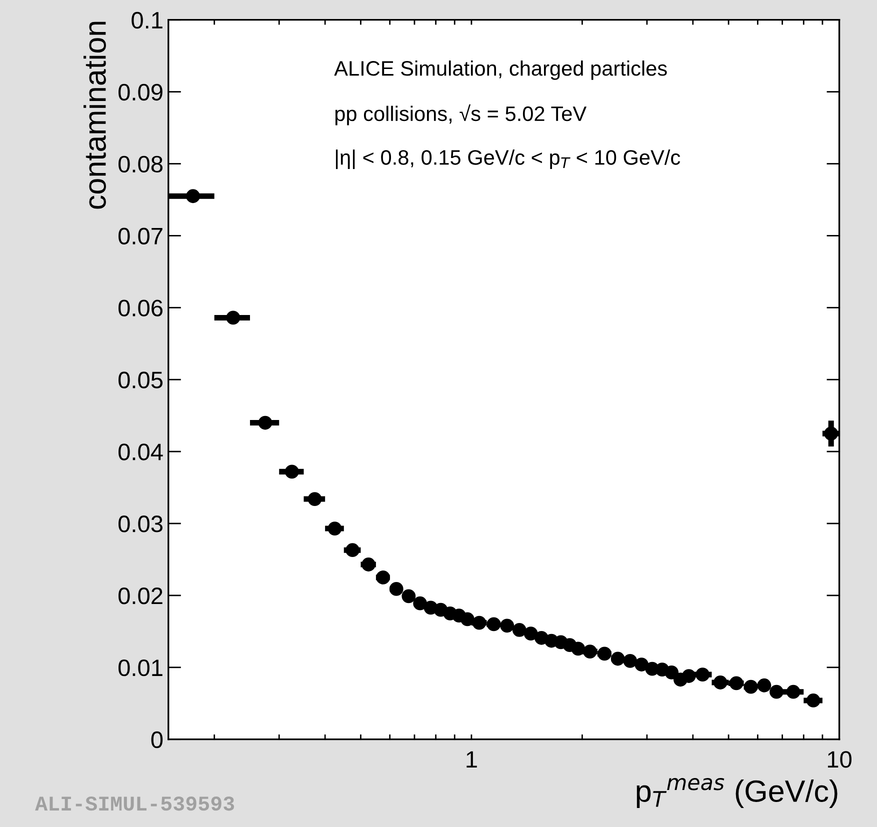 The height and width of the screenshot is (827, 877). What do you see at coordinates (95, 115) in the screenshot?
I see `y-axis-title: contamination` at bounding box center [95, 115].